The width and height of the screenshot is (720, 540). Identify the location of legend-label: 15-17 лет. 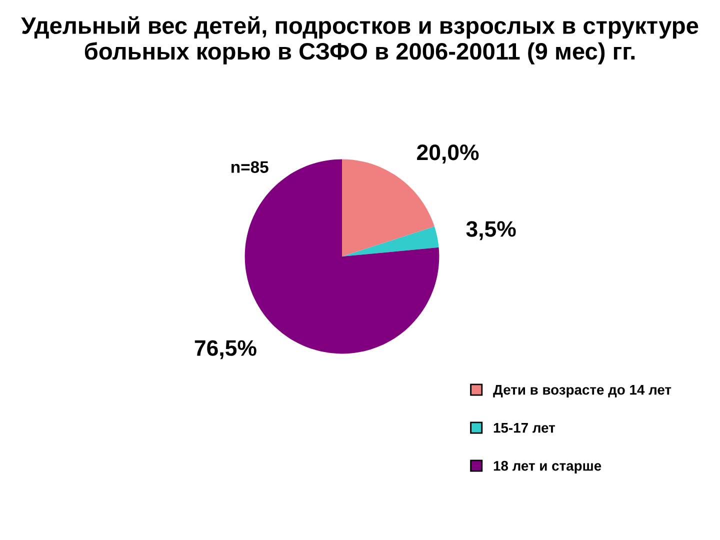
(524, 428).